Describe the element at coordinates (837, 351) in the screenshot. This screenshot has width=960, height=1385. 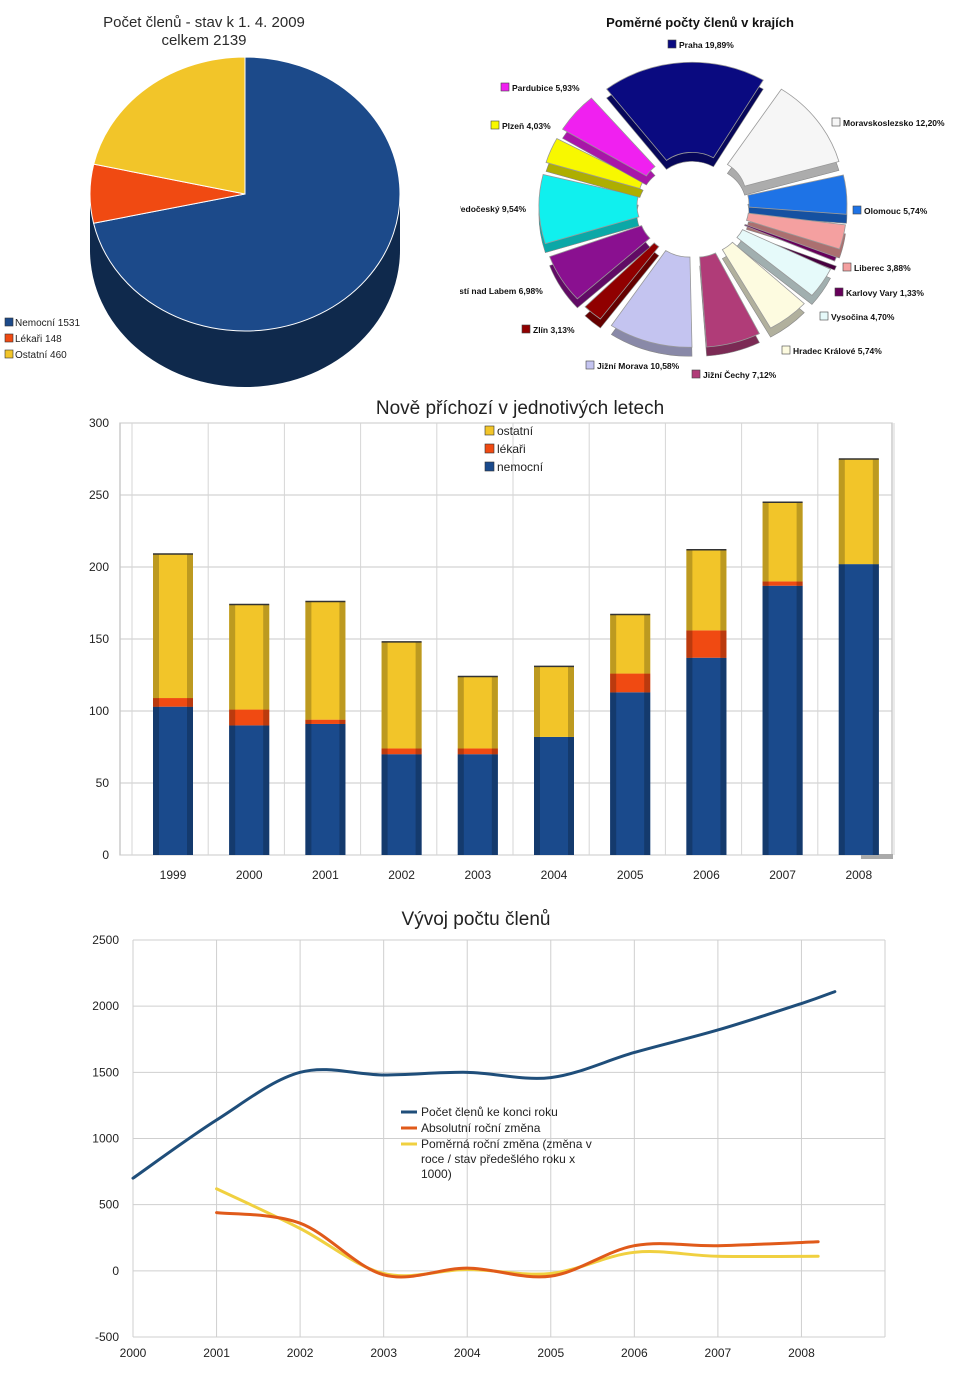
I see `pie2-slice-label: Hradec Králové 5,74%` at that location.